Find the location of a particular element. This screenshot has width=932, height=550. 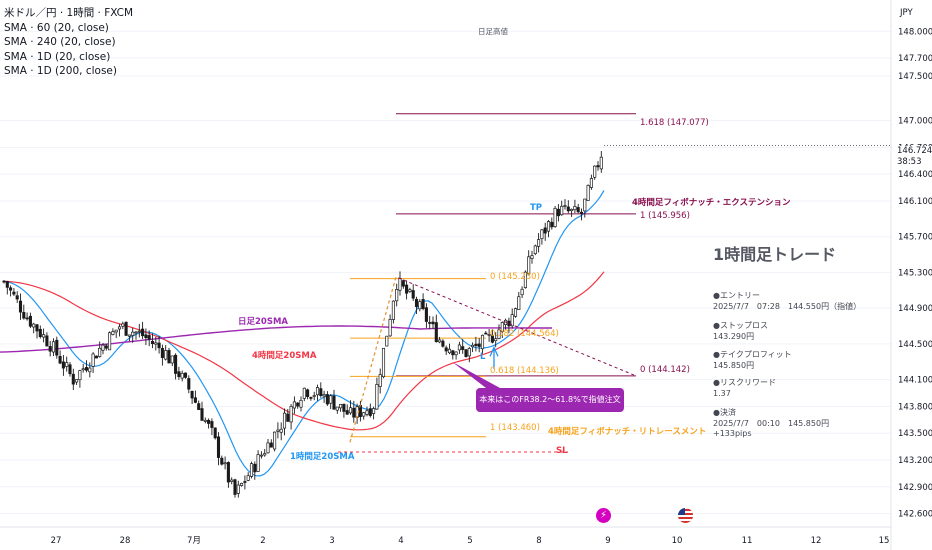

fib-ext-title: 4時間足フィボナッチ・エクステンション is located at coordinates (711, 203).